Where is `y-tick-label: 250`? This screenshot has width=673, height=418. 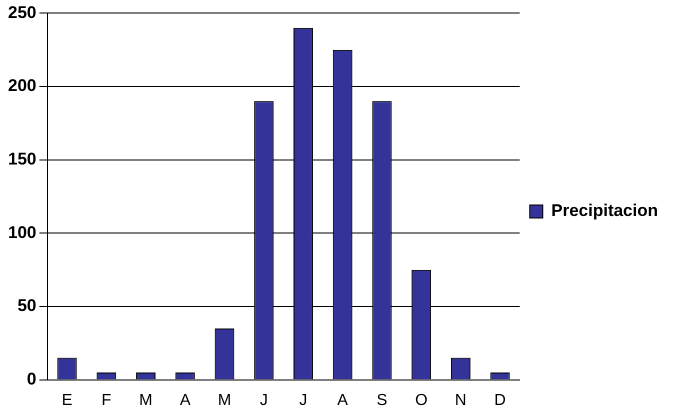
y-tick-label: 250 is located at coordinates (22, 12).